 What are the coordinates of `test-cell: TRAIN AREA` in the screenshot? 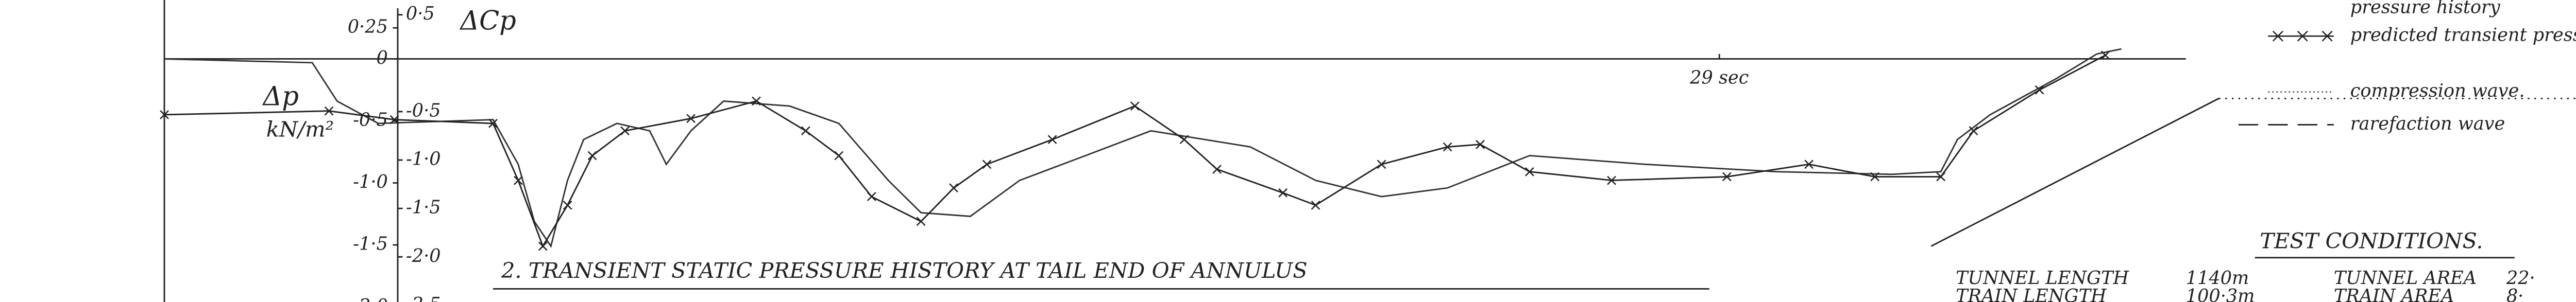 It's located at (2394, 294).